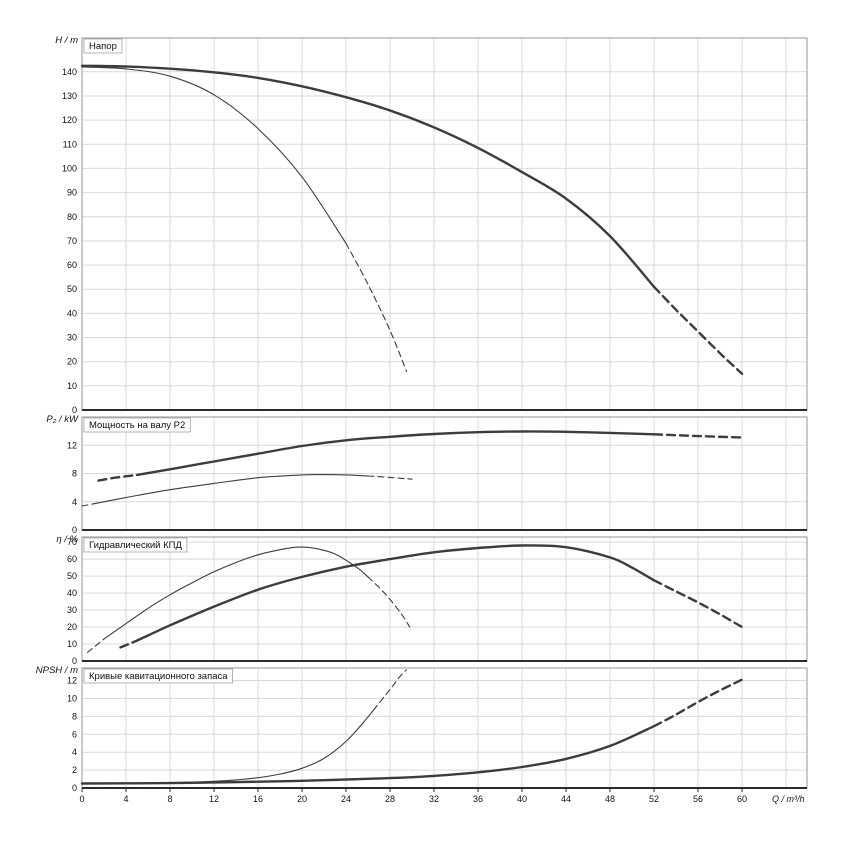 The width and height of the screenshot is (850, 855). I want to click on y-tick-label: 130, so click(69, 96).